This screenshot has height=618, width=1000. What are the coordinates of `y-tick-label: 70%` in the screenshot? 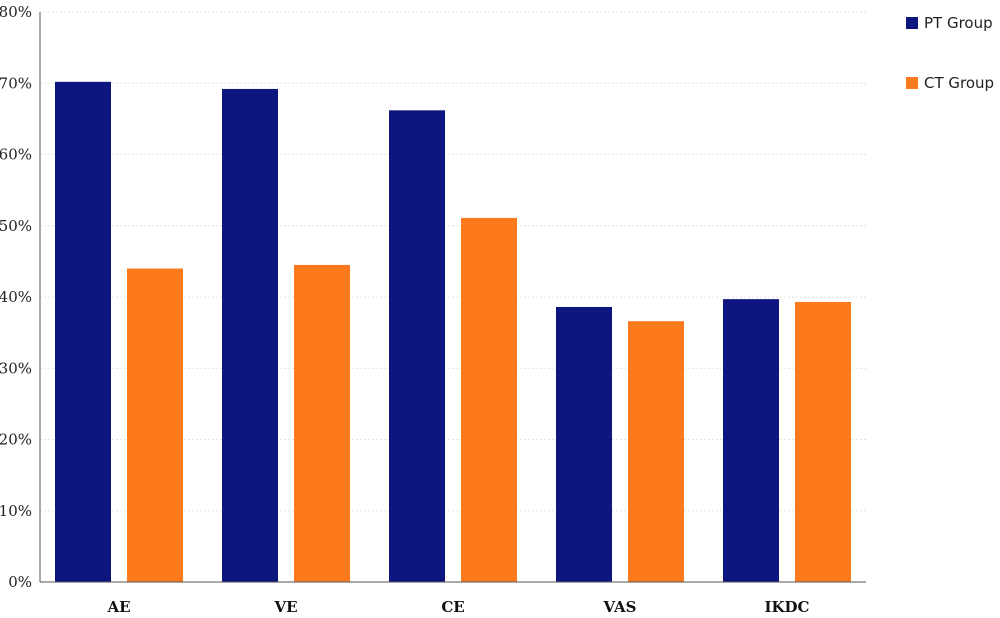 It's located at (16, 83).